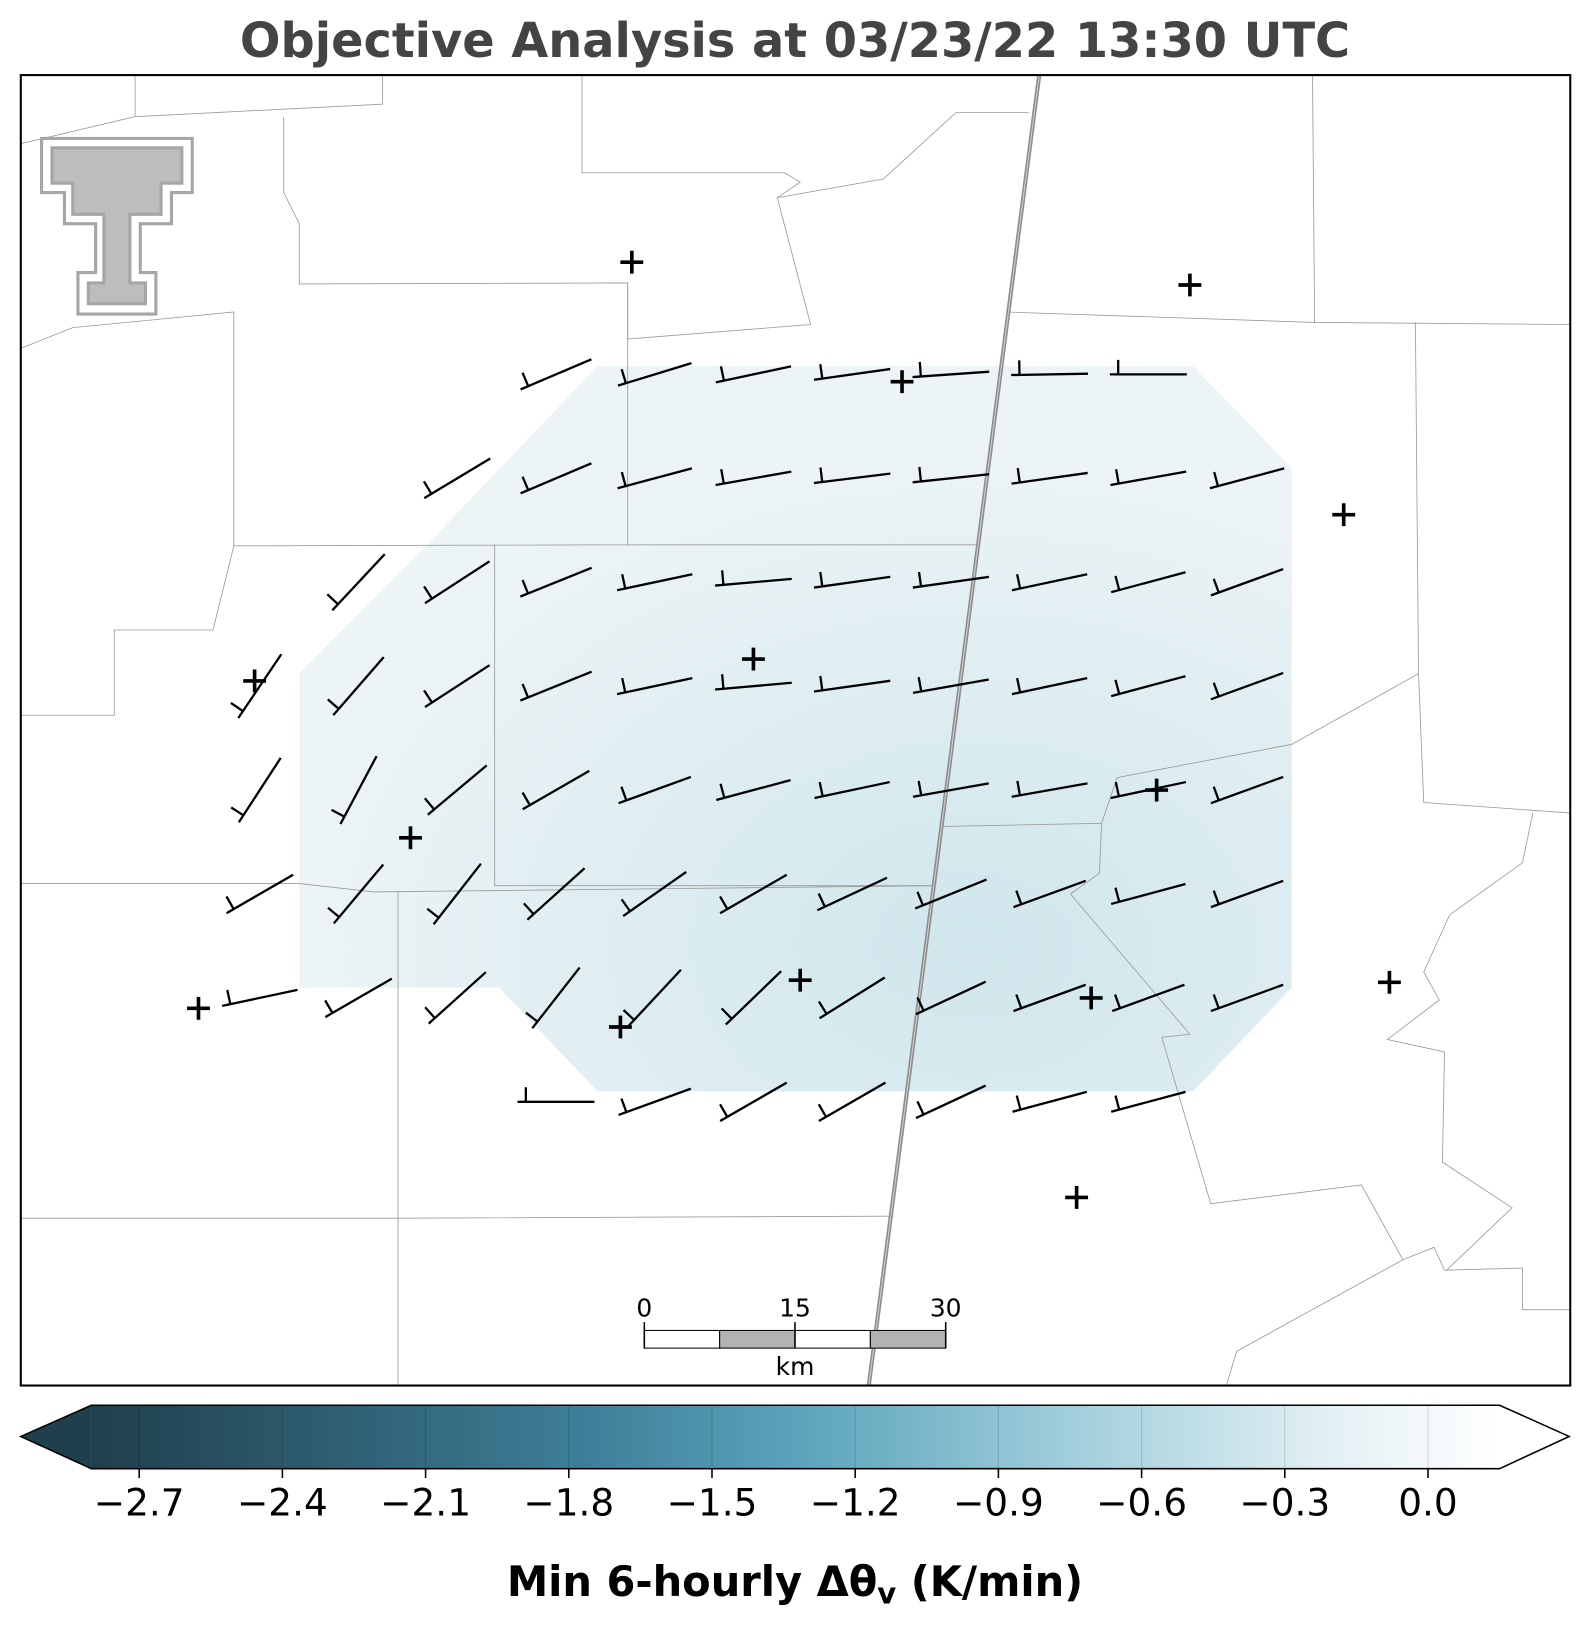  Describe the element at coordinates (795, 1308) in the screenshot. I see `scale-tick-label: 15` at that location.